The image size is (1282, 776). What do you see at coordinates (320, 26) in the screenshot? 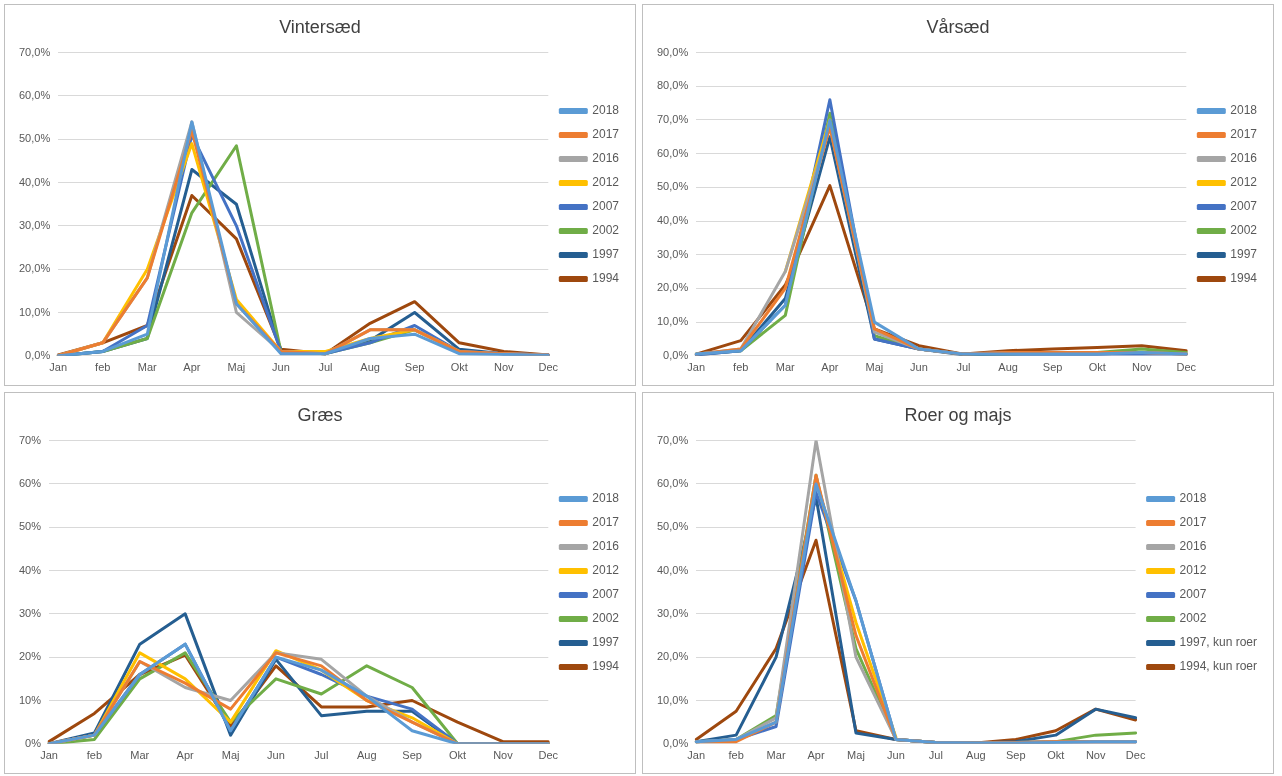
I see `chart-title: Vintersæd` at bounding box center [320, 26].